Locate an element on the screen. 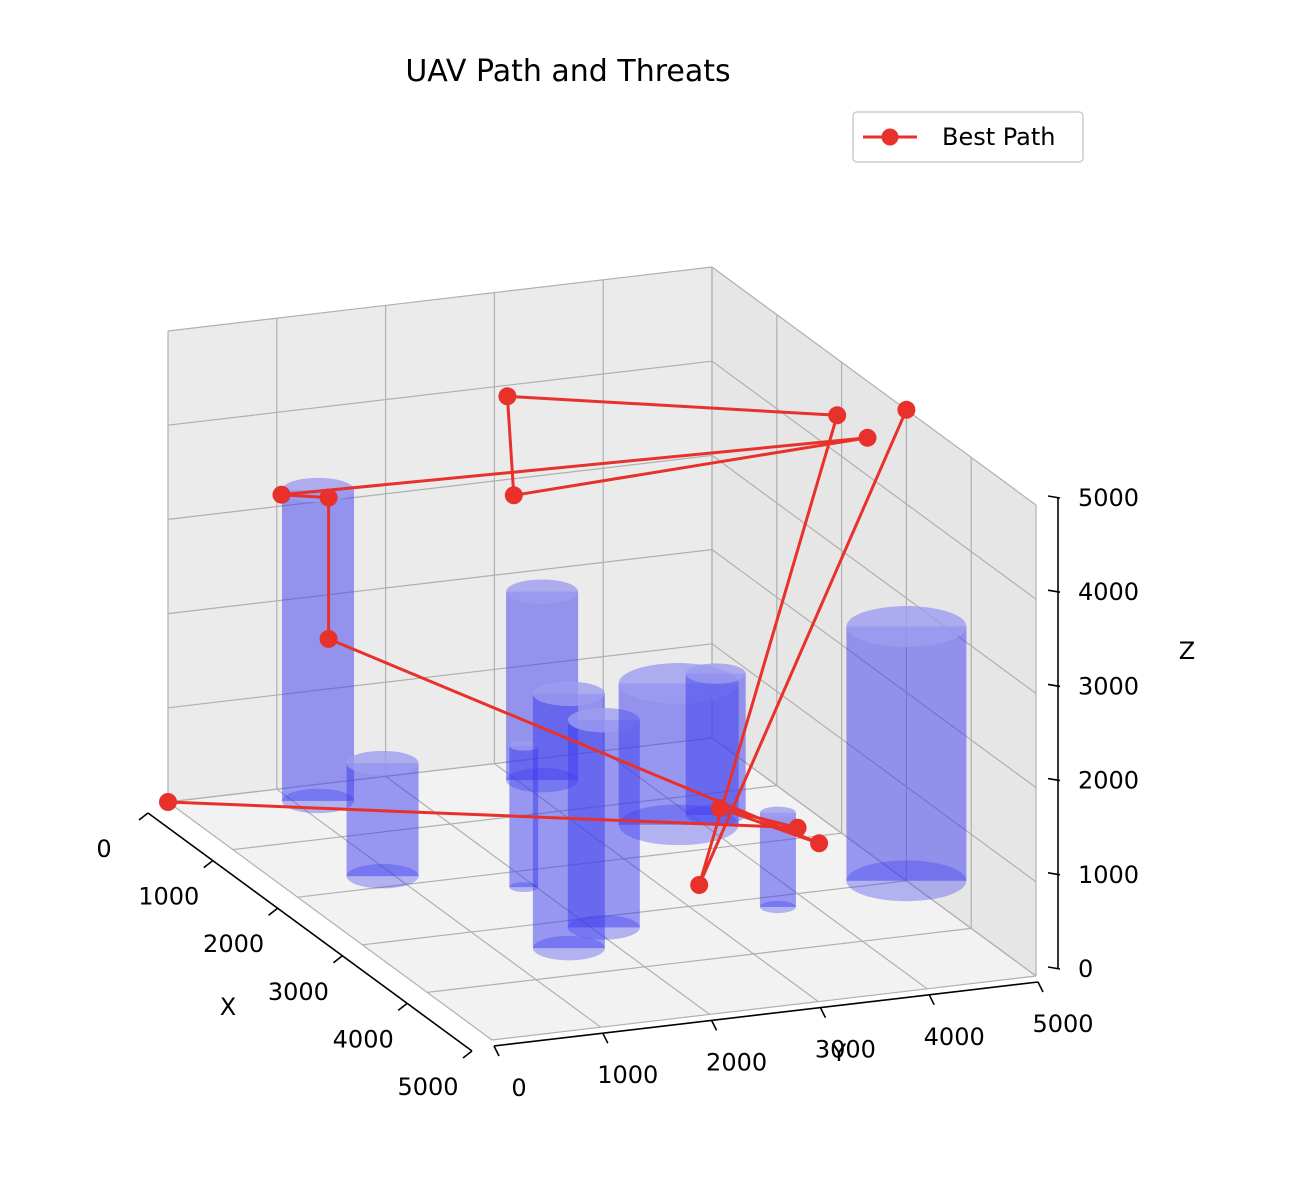 The width and height of the screenshot is (1290, 1196). chart-title: UAV Path and Threats is located at coordinates (567, 71).